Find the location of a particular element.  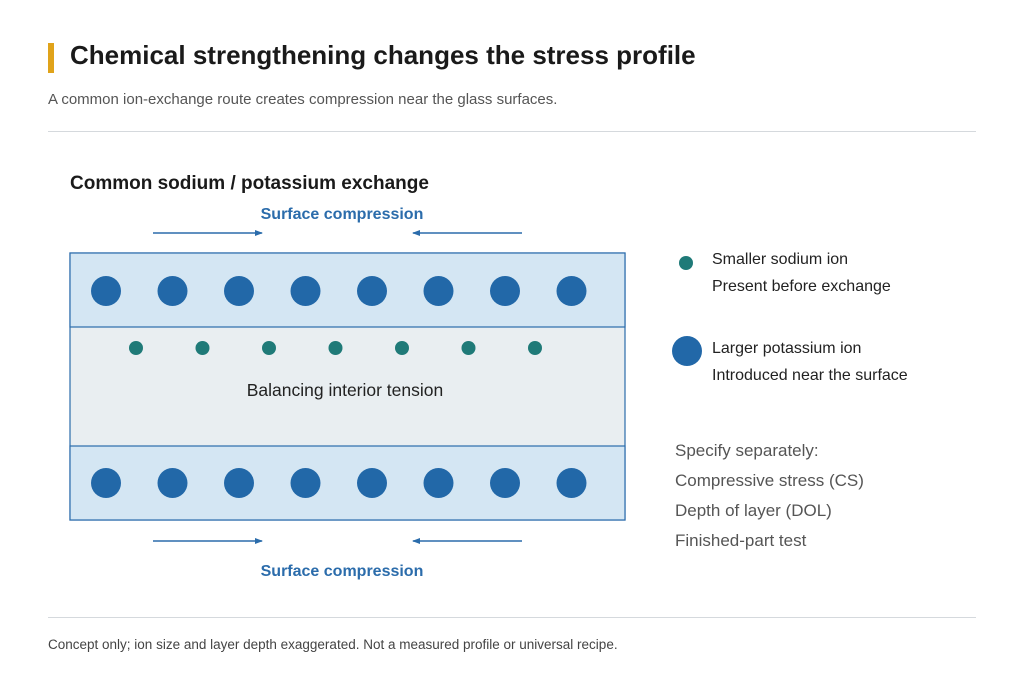

specify-heading: Specify separately: is located at coordinates (747, 450).